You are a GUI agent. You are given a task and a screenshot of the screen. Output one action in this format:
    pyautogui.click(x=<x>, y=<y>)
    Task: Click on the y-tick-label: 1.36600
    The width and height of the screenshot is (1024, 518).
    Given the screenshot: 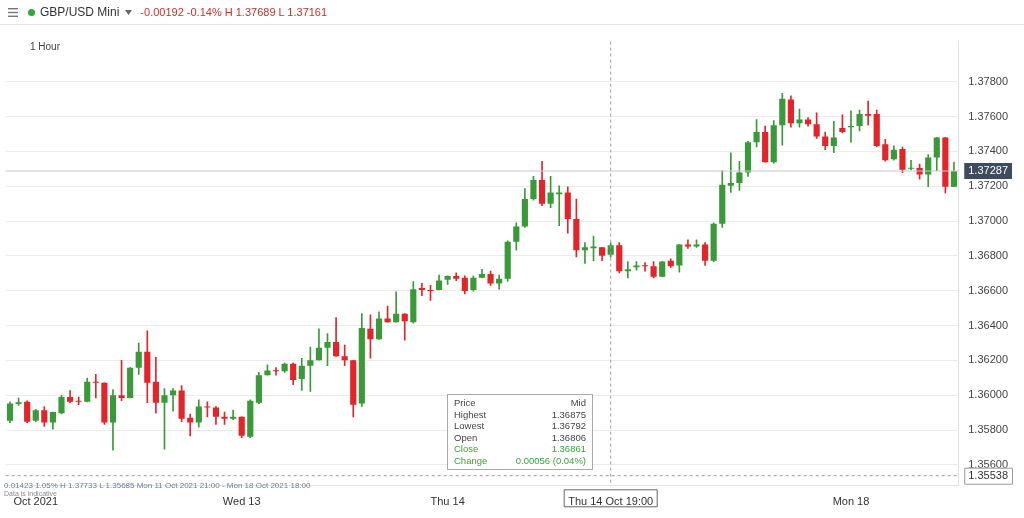 What is the action you would take?
    pyautogui.click(x=988, y=289)
    